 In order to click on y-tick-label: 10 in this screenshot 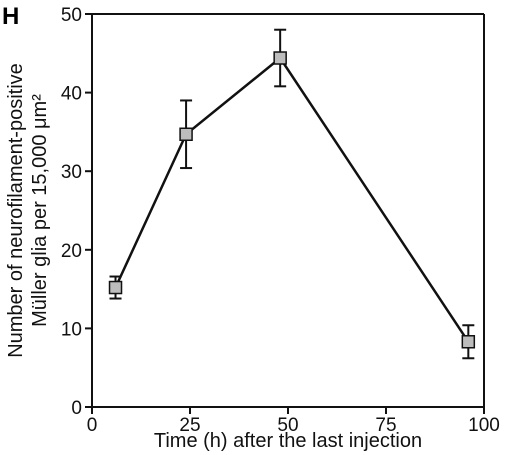, I will do `click(71, 329)`.